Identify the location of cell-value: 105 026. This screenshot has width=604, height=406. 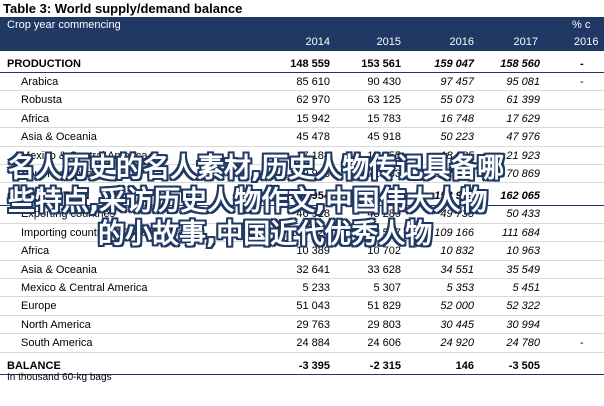
(310, 232).